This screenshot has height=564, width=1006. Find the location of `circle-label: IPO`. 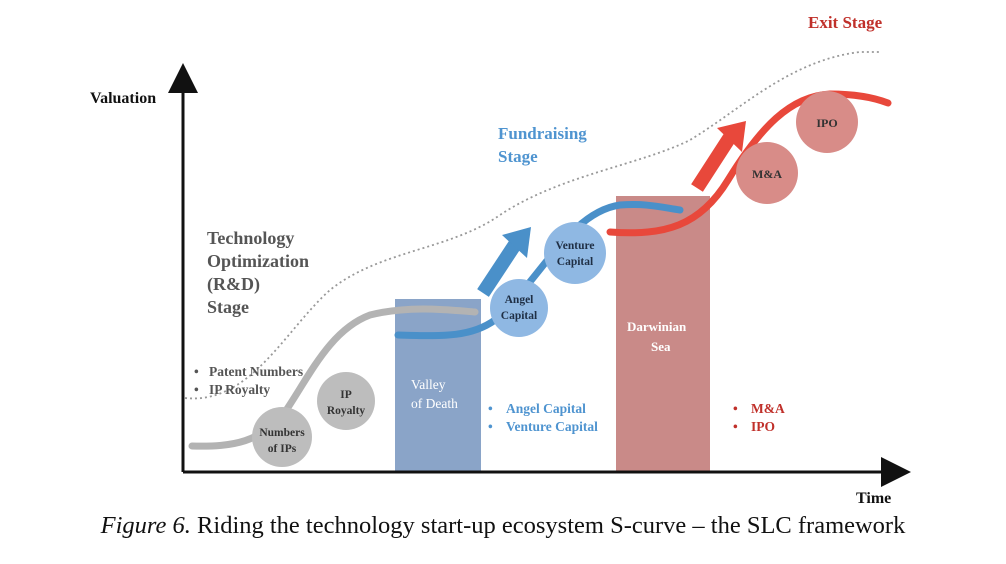

circle-label: IPO is located at coordinates (826, 123).